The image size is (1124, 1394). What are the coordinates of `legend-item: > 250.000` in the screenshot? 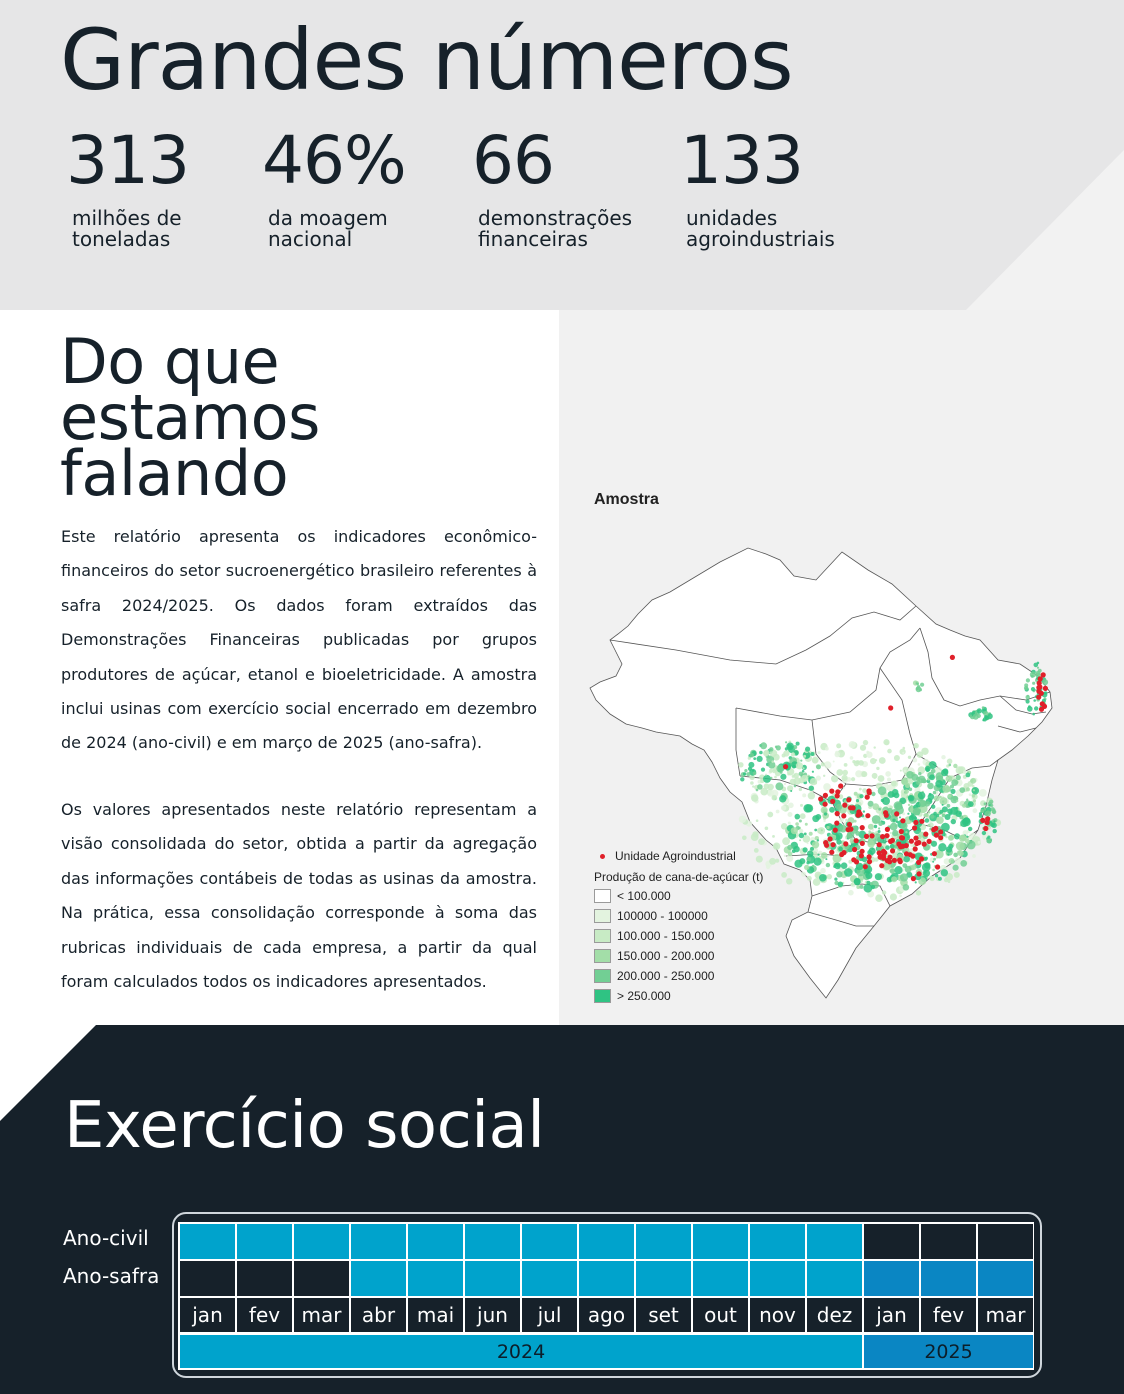 It's located at (678, 996).